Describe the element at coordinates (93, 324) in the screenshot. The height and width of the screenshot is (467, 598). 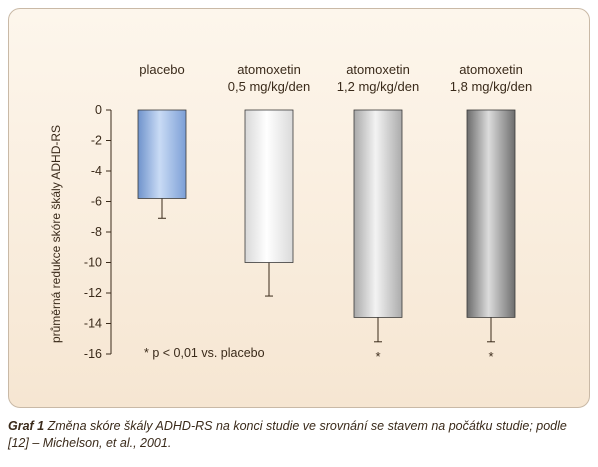
I see `y-tick-label: -14` at that location.